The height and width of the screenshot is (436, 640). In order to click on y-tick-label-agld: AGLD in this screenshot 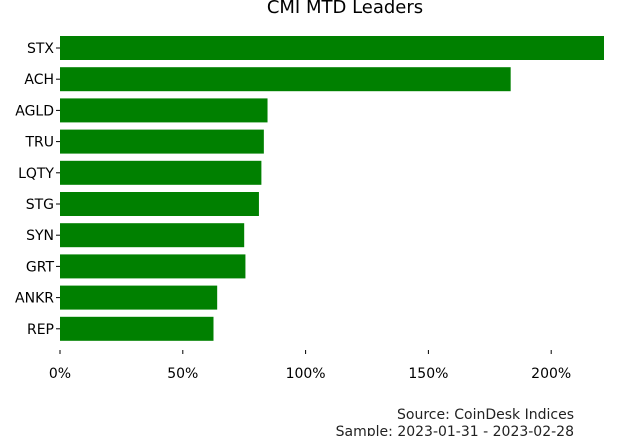, I will do `click(34, 111)`.